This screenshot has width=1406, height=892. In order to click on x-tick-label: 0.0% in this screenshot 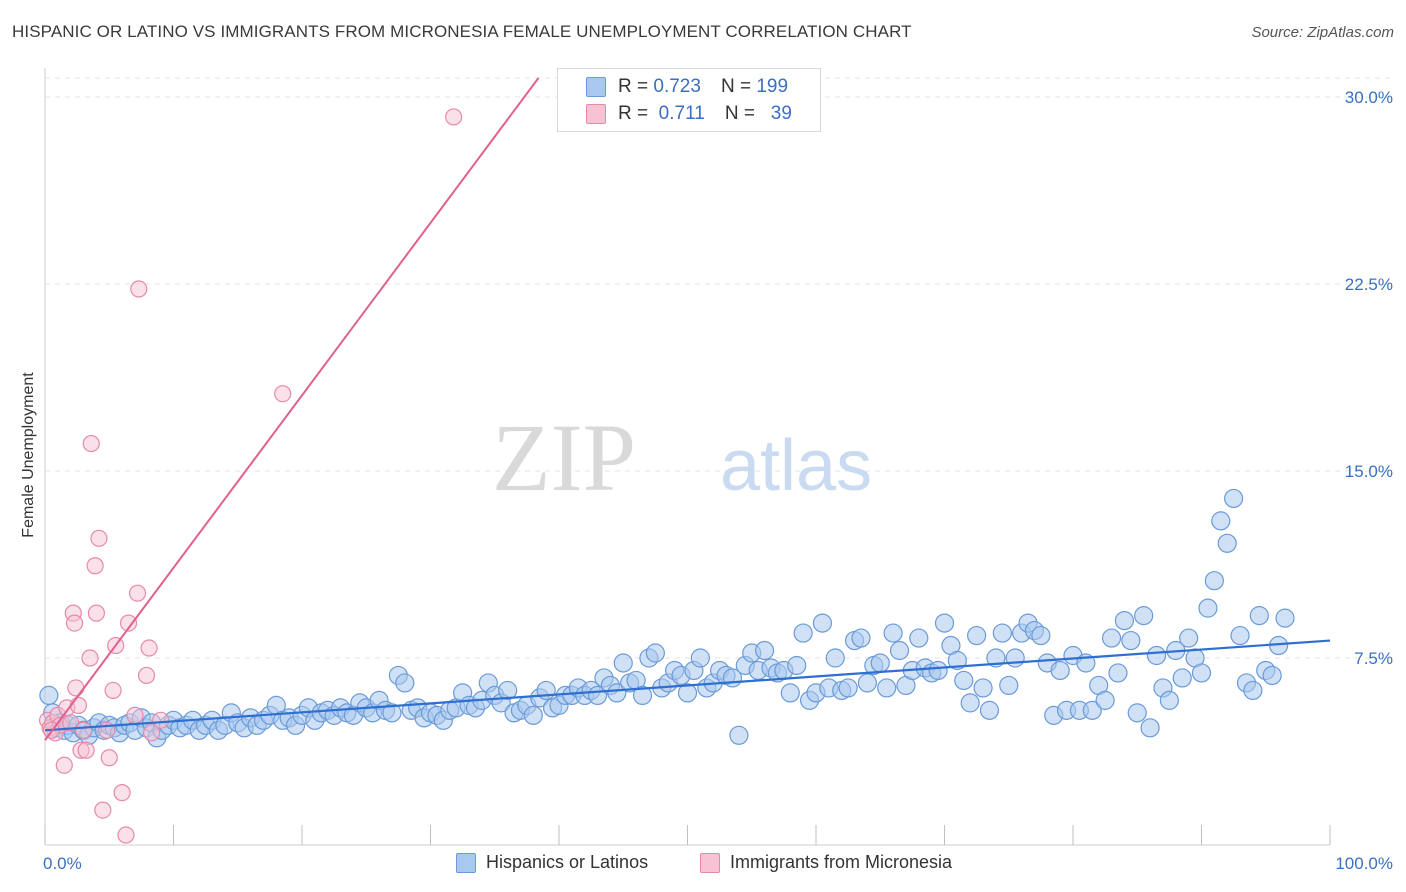, I will do `click(62, 863)`.